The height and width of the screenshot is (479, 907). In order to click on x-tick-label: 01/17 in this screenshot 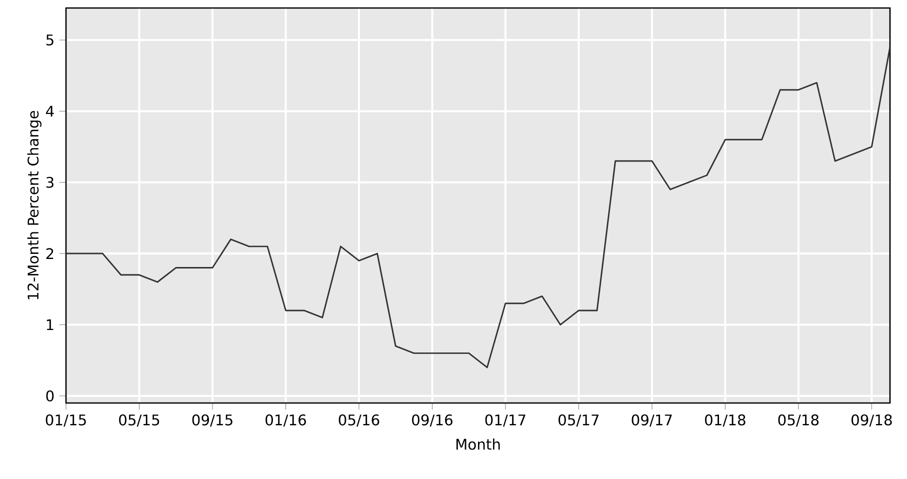, I will do `click(505, 420)`.